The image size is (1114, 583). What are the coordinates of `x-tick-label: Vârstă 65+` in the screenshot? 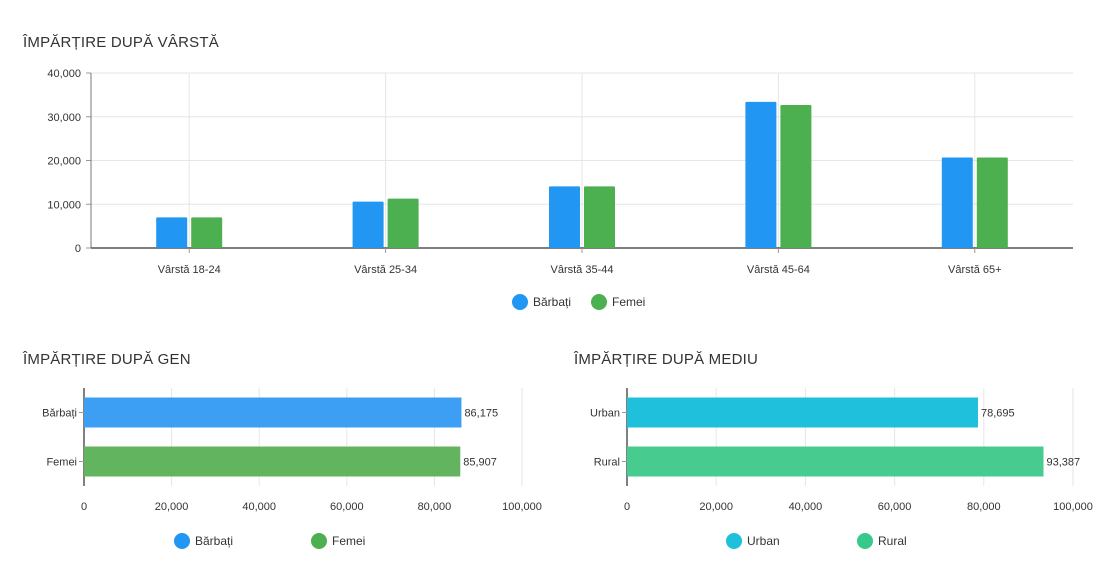 It's located at (975, 270).